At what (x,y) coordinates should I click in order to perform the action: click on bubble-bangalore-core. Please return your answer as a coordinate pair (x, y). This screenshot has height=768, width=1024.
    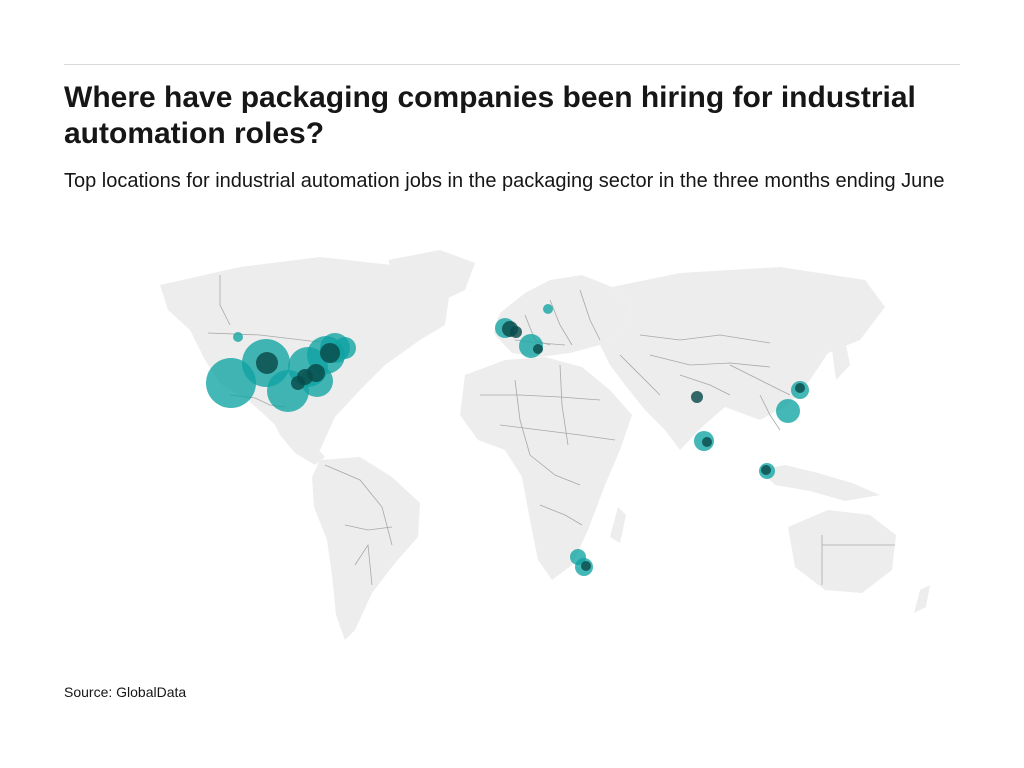
    Looking at the image, I should click on (707, 442).